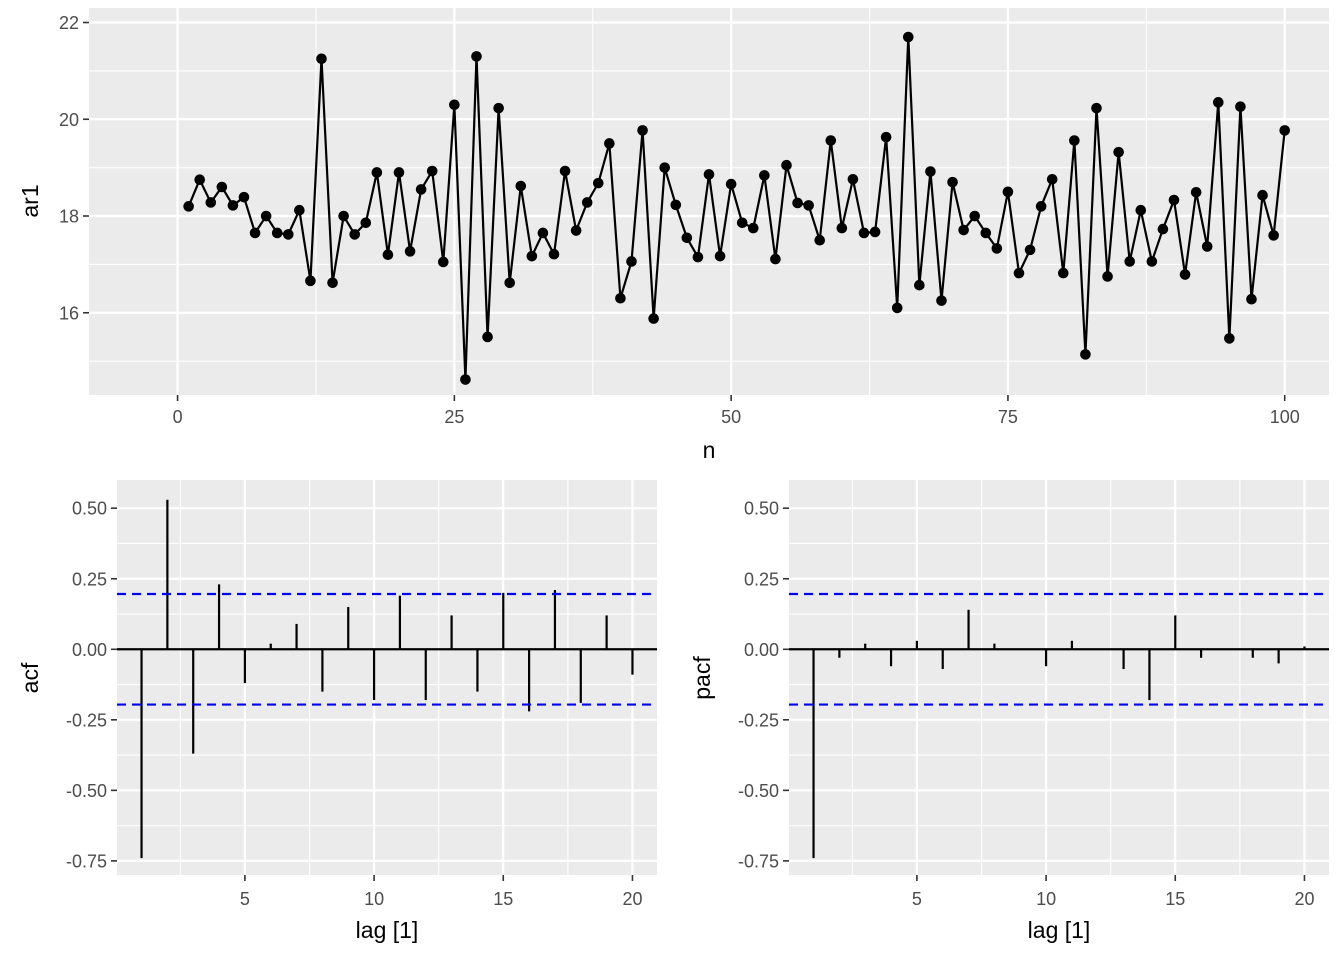 Image resolution: width=1344 pixels, height=960 pixels. I want to click on acf-x-tick-label: 10, so click(374, 899).